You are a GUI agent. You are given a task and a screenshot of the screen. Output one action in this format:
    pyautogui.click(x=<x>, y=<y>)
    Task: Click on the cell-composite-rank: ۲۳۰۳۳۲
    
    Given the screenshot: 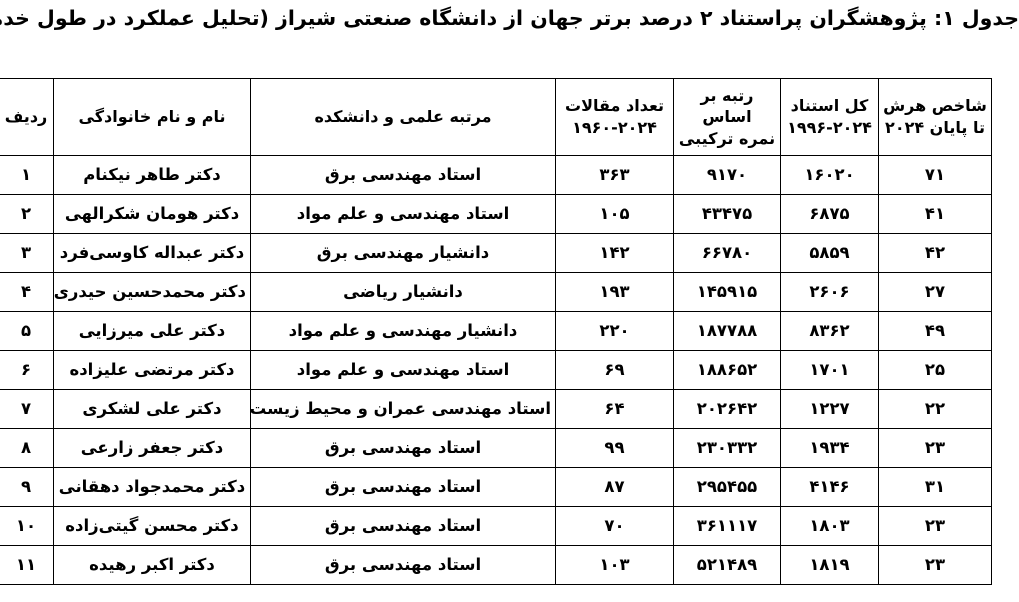 What is the action you would take?
    pyautogui.click(x=727, y=448)
    